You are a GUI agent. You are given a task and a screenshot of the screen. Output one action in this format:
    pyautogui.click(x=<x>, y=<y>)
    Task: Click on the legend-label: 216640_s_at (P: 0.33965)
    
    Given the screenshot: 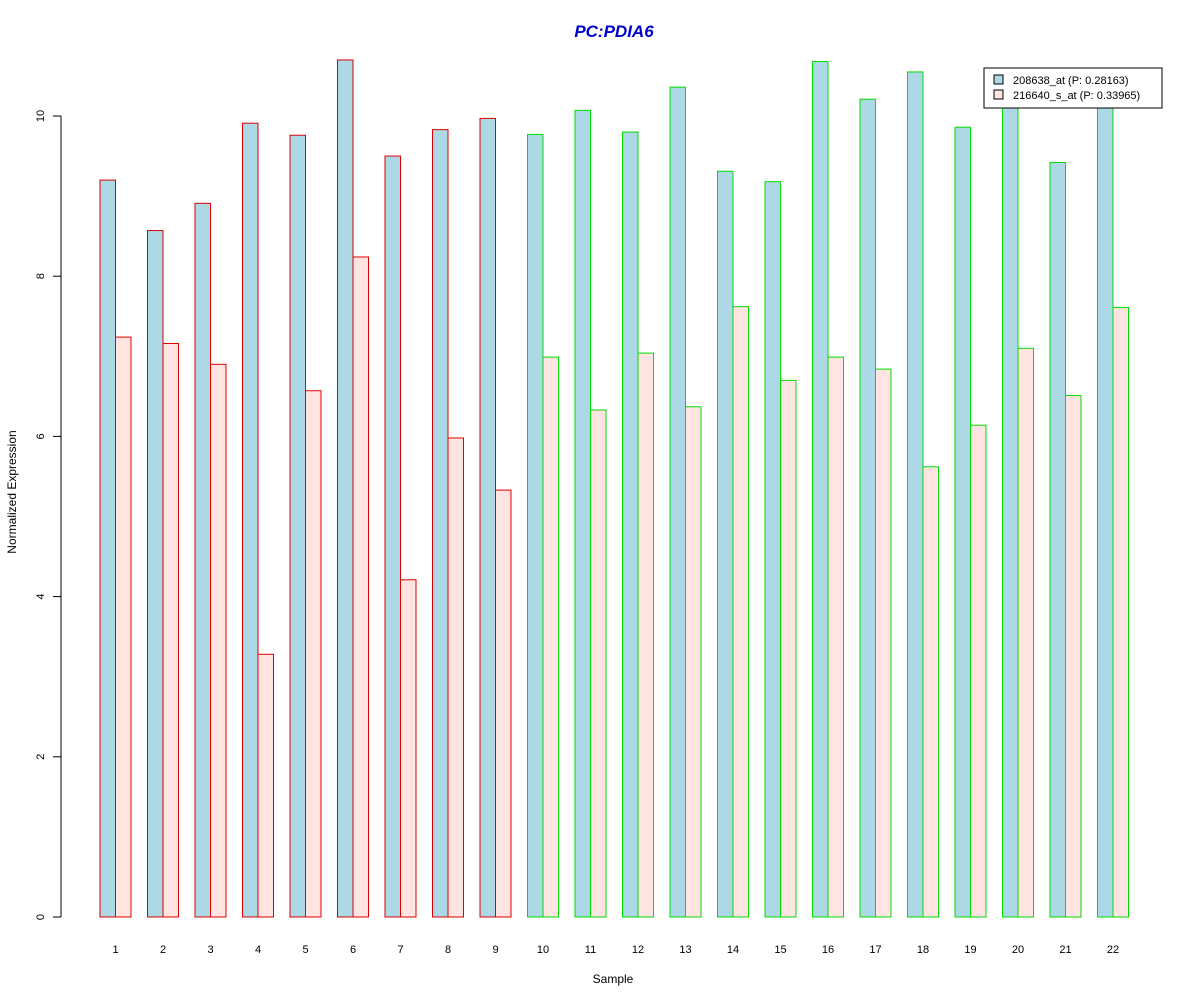 What is the action you would take?
    pyautogui.click(x=1076, y=96)
    